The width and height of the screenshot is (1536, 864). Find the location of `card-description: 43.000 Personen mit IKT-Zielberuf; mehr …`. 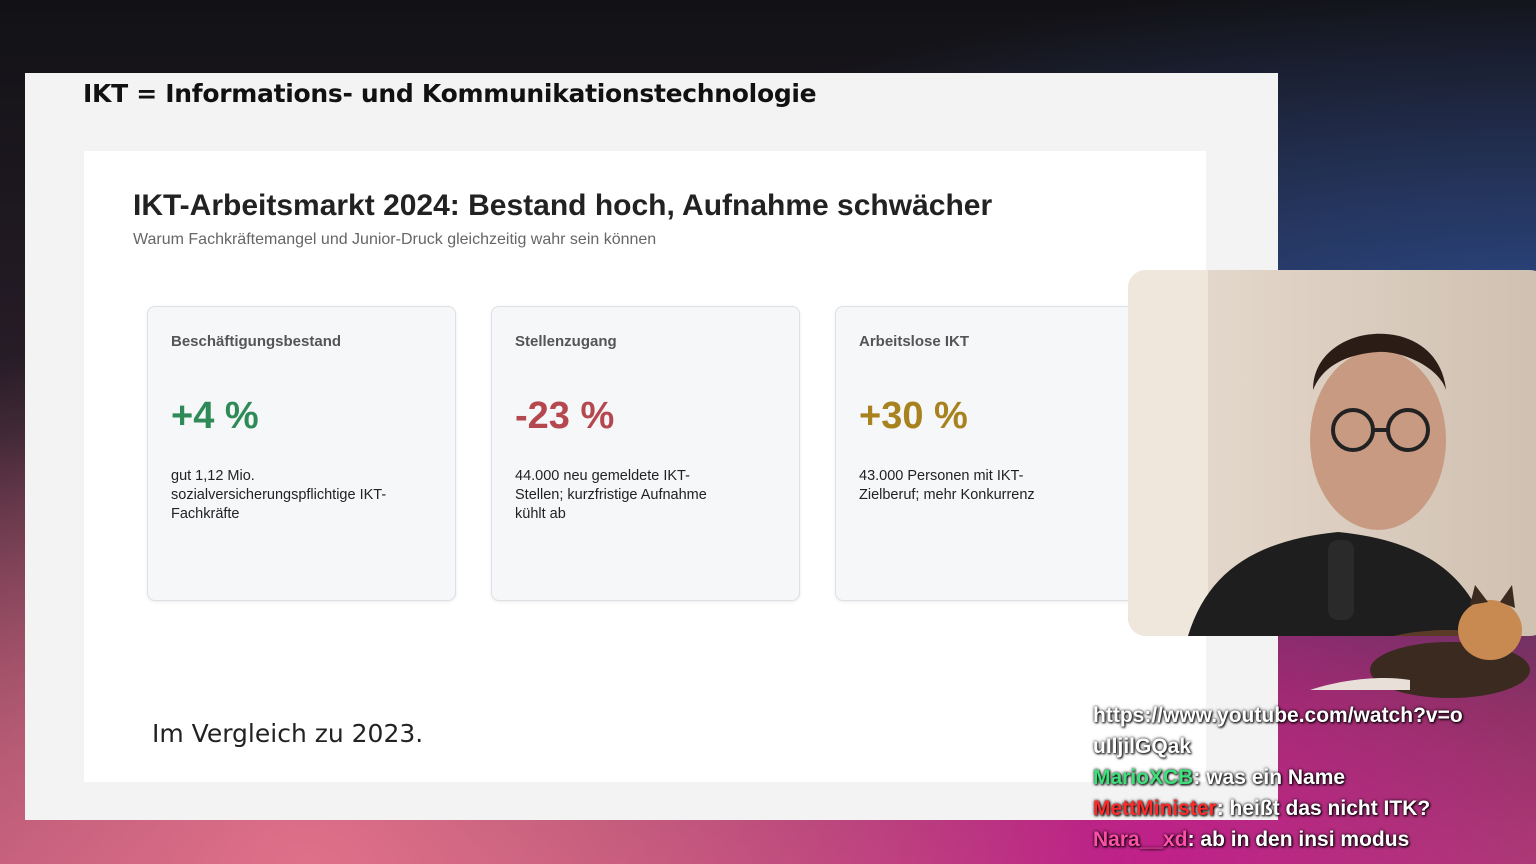

card-description: 43.000 Personen mit IKT-Zielberuf; mehr … is located at coordinates (947, 485).